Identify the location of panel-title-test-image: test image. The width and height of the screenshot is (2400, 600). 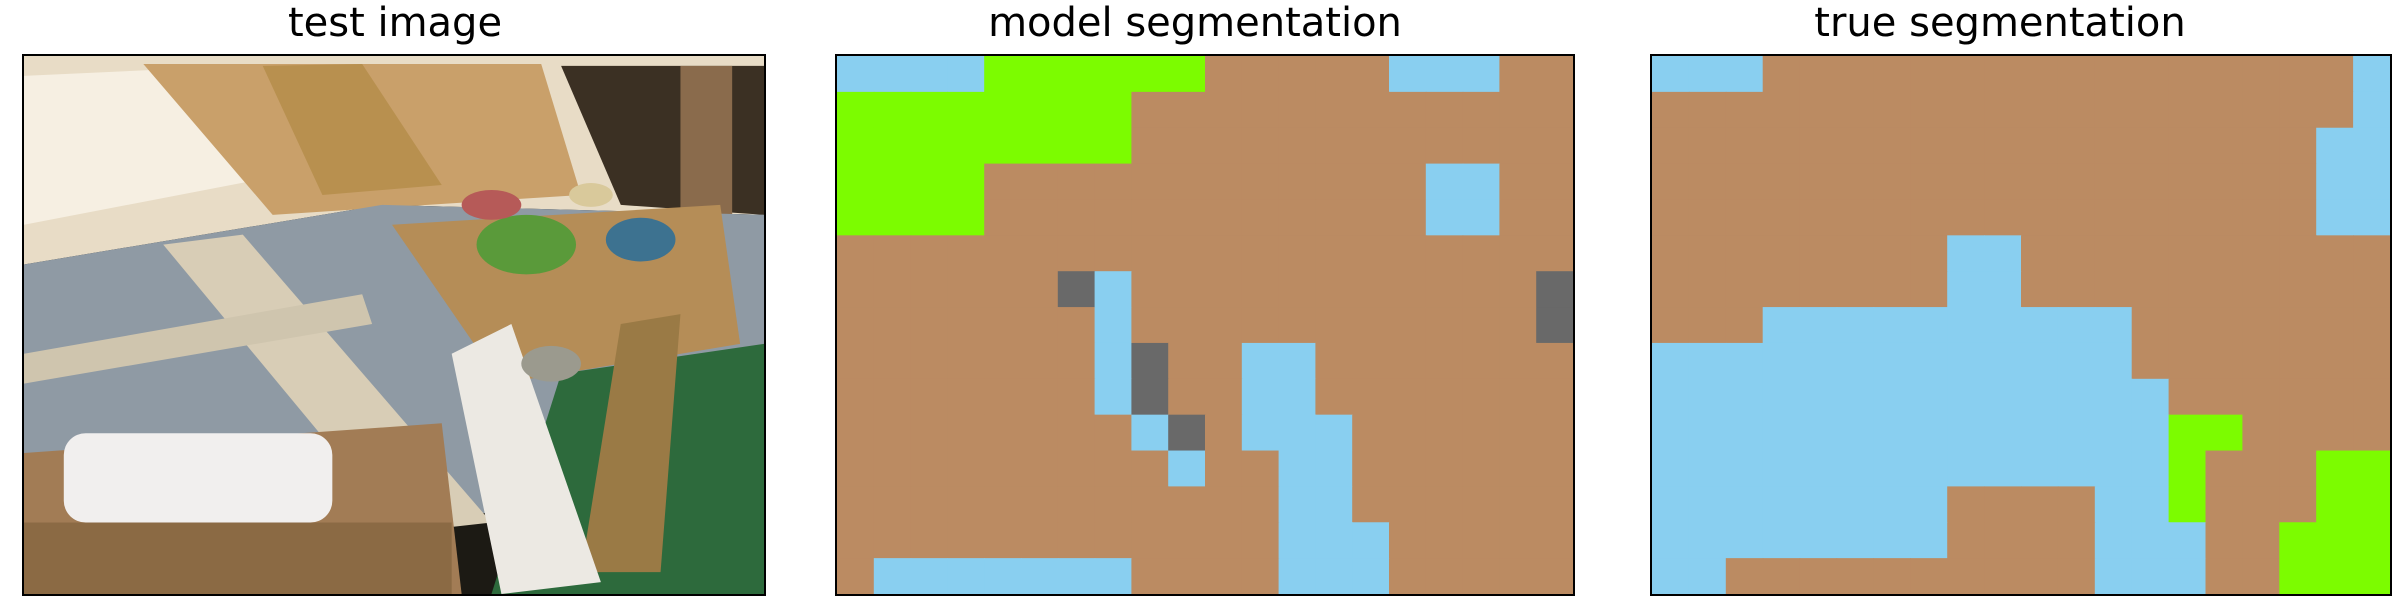
(395, 23).